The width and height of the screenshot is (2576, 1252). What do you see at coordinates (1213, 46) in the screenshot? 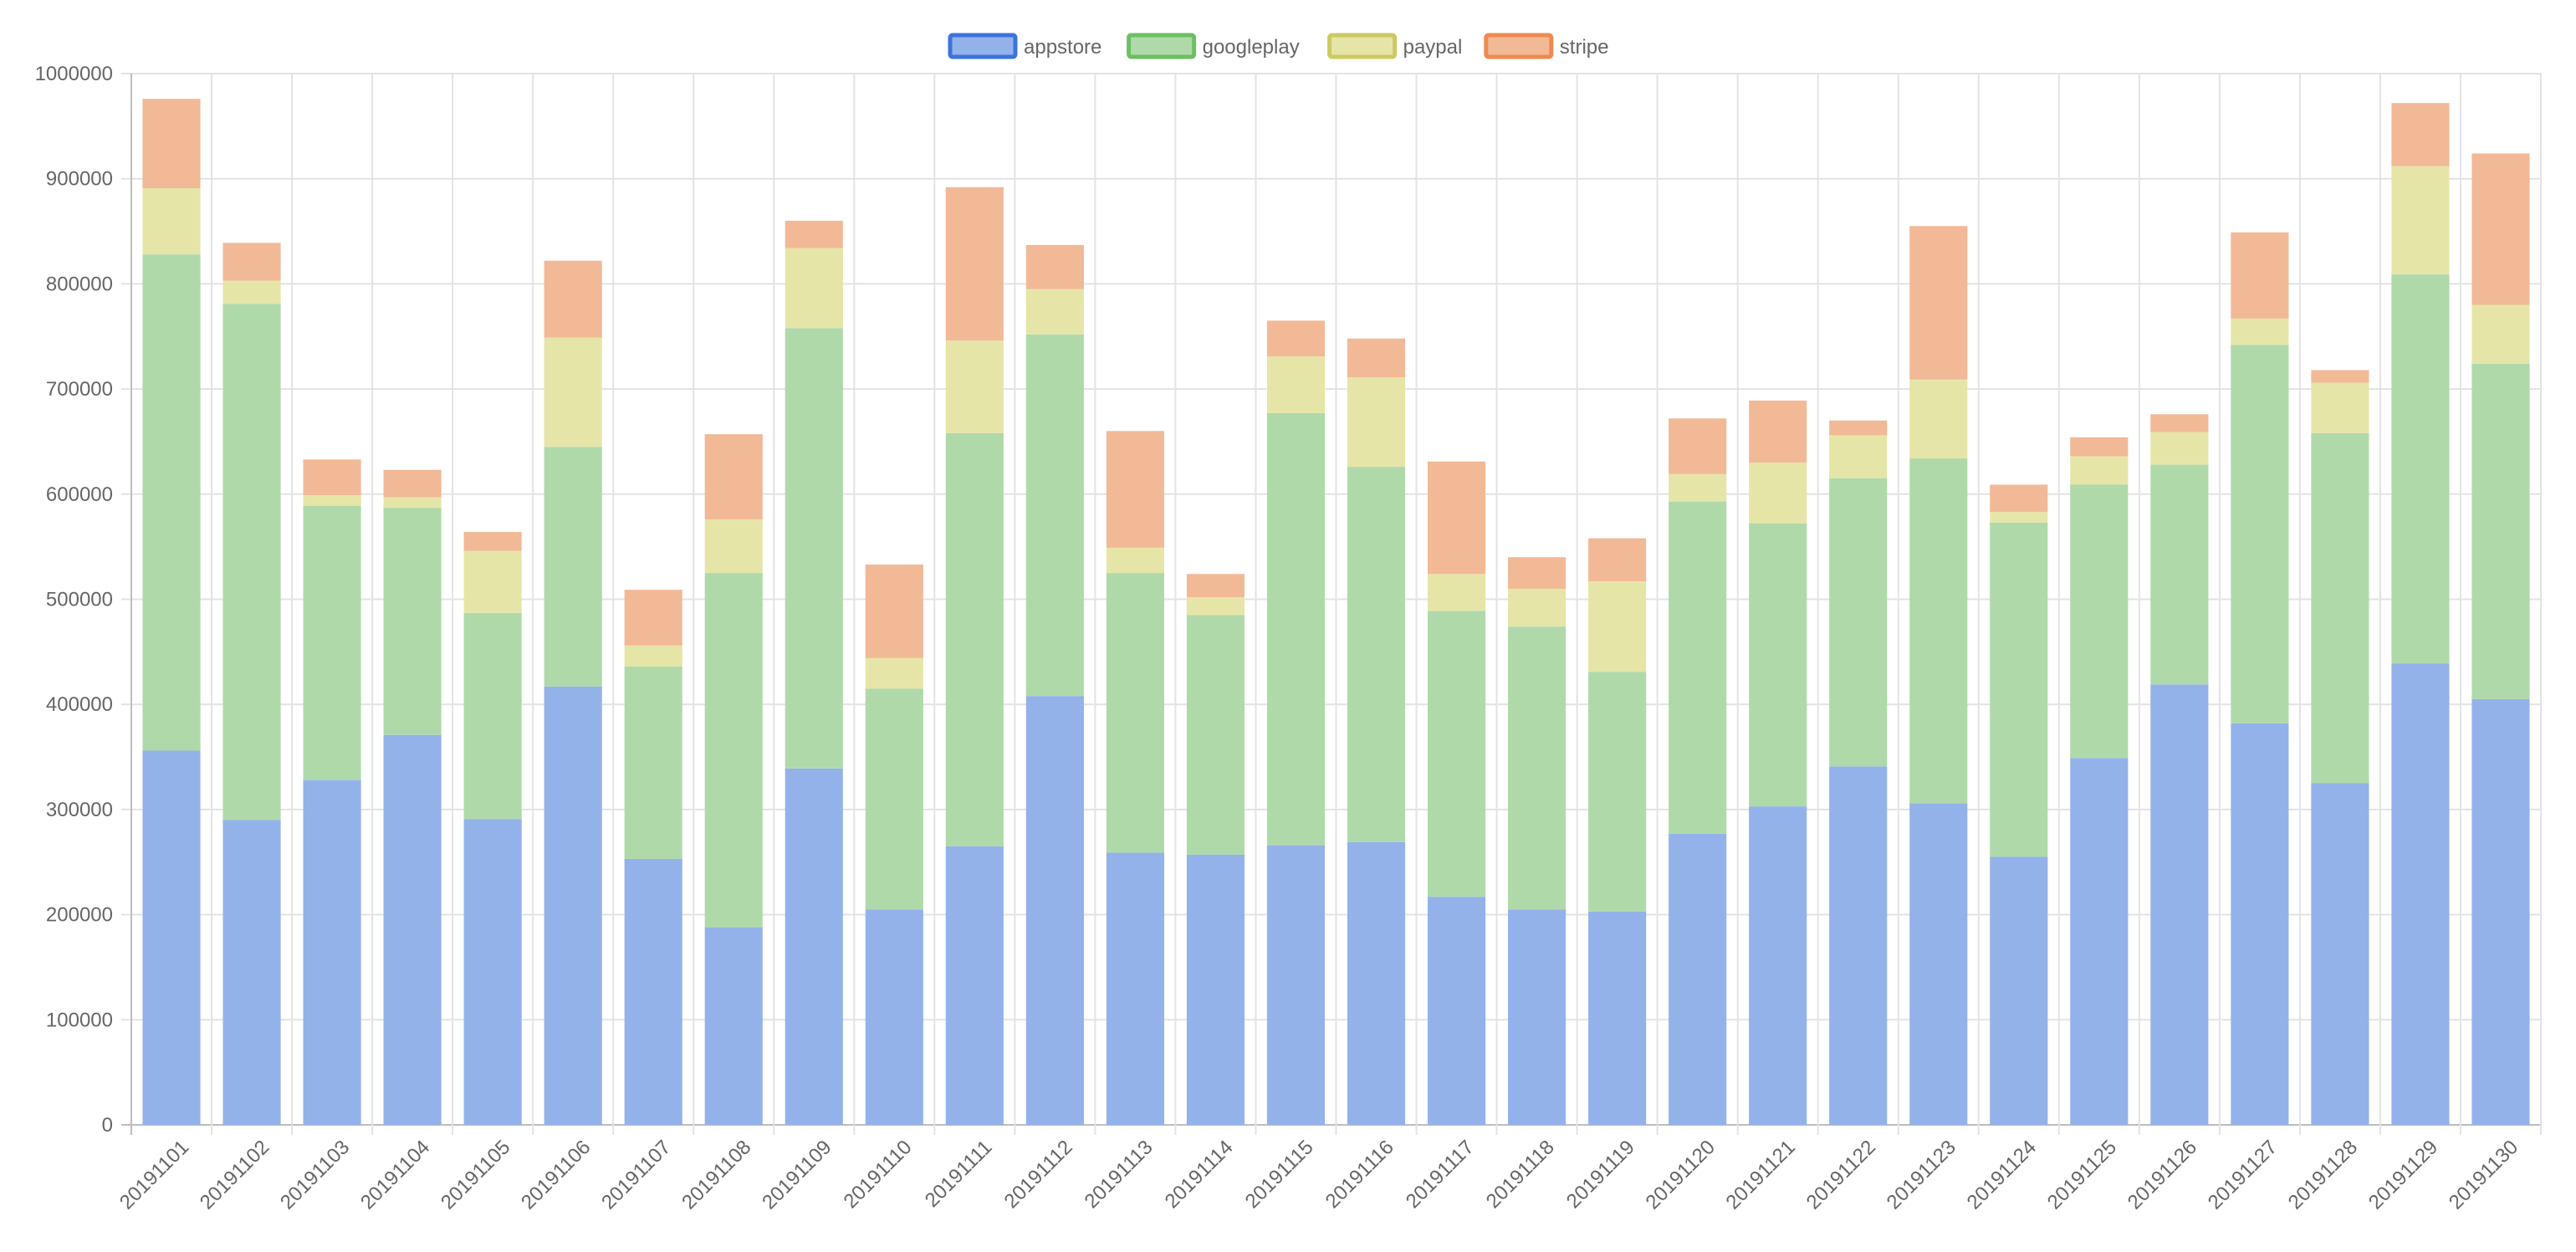
I see `legend-item-googleplay: googleplay` at bounding box center [1213, 46].